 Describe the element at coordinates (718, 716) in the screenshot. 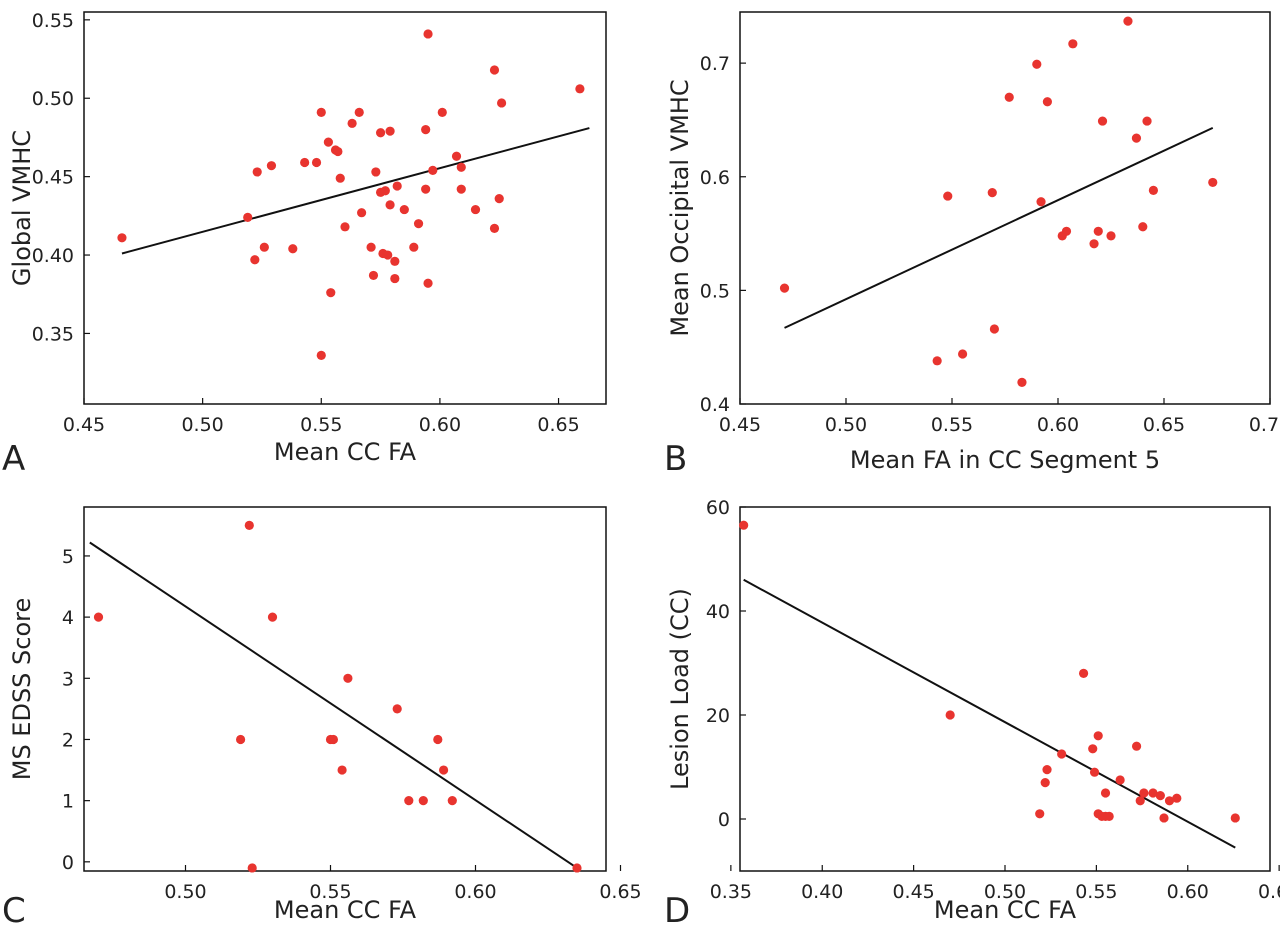

I see `y-tick-label: 20` at that location.